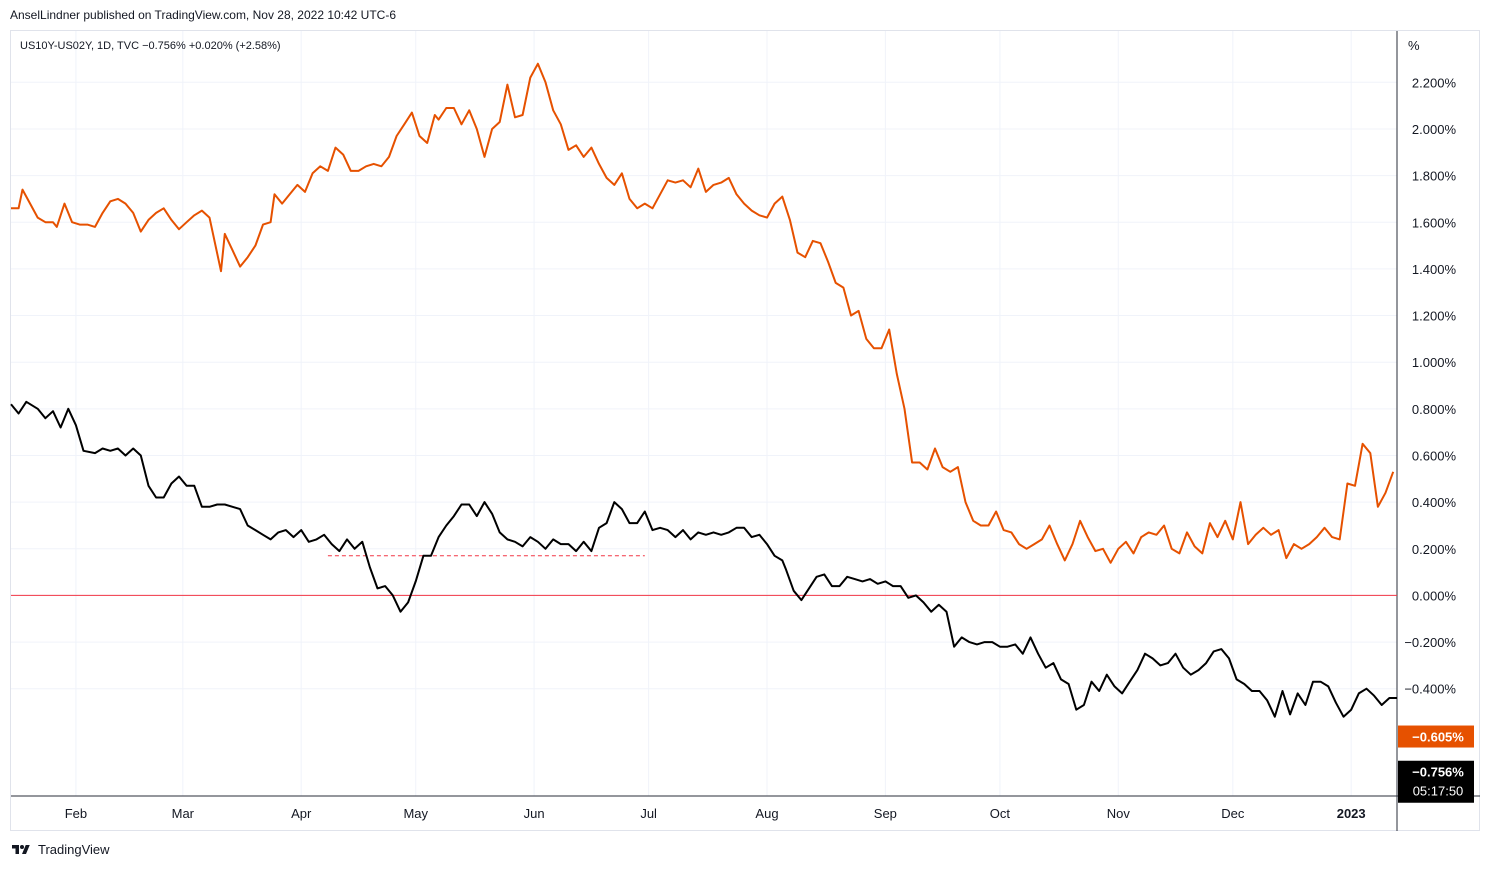 The height and width of the screenshot is (870, 1491). I want to click on black-price-badge, so click(1436, 781).